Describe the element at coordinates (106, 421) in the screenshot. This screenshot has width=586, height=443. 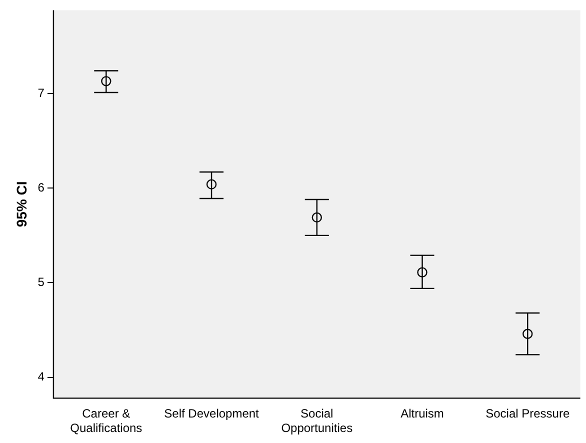
I see `x-tick-label: Career & Qualifications` at that location.